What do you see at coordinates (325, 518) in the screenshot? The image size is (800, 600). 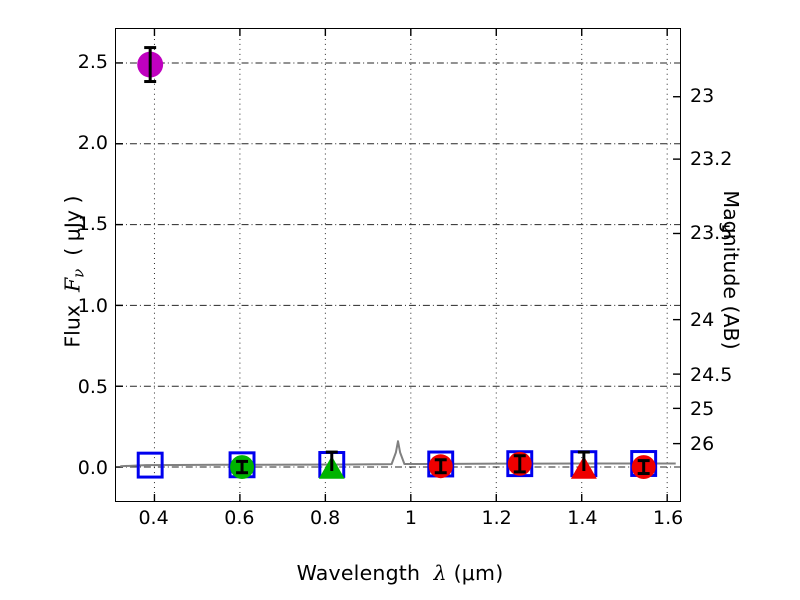 I see `x-tick-label: 0.8` at bounding box center [325, 518].